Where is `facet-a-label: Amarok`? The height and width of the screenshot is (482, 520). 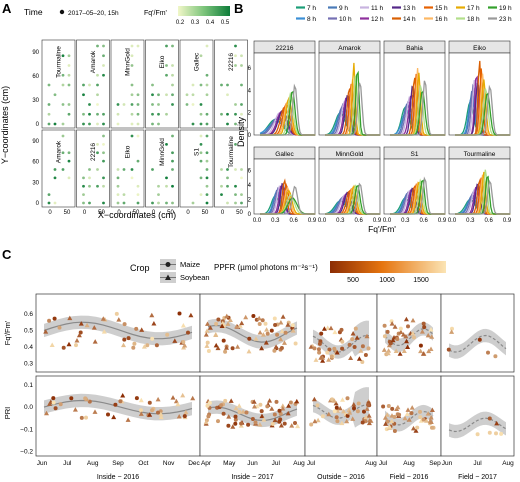
facet-a-label: Amarok is located at coordinates (59, 151).